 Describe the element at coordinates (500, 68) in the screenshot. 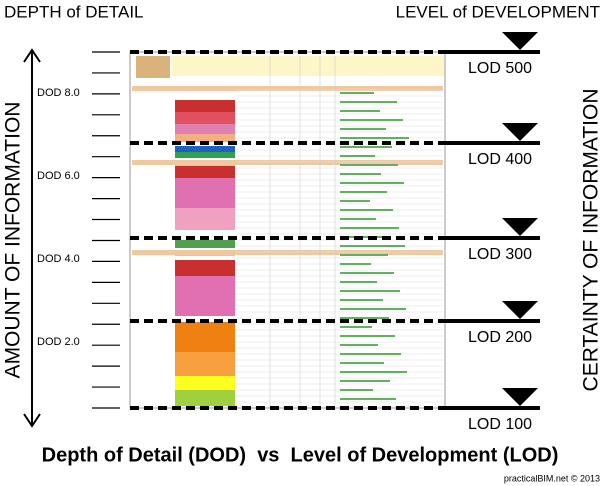

I see `lod-label: LOD 500` at that location.